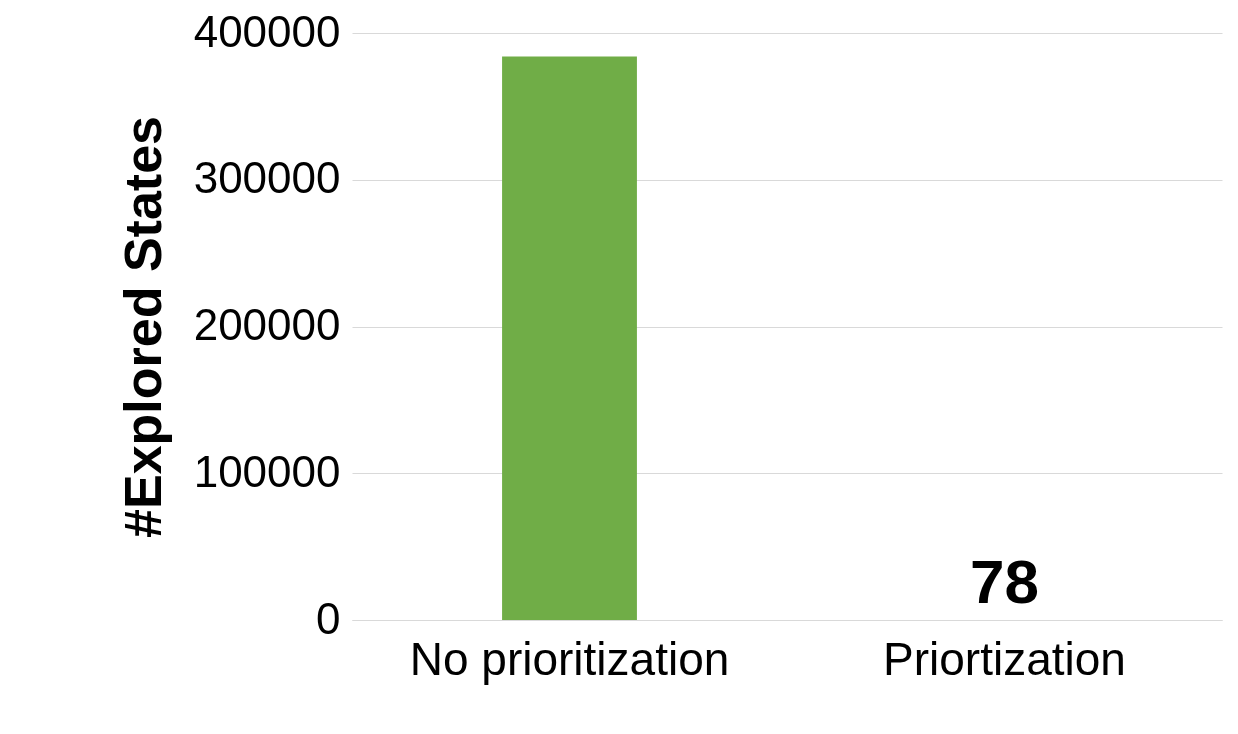  Describe the element at coordinates (267, 31) in the screenshot. I see `y-tick-label: 400000` at that location.